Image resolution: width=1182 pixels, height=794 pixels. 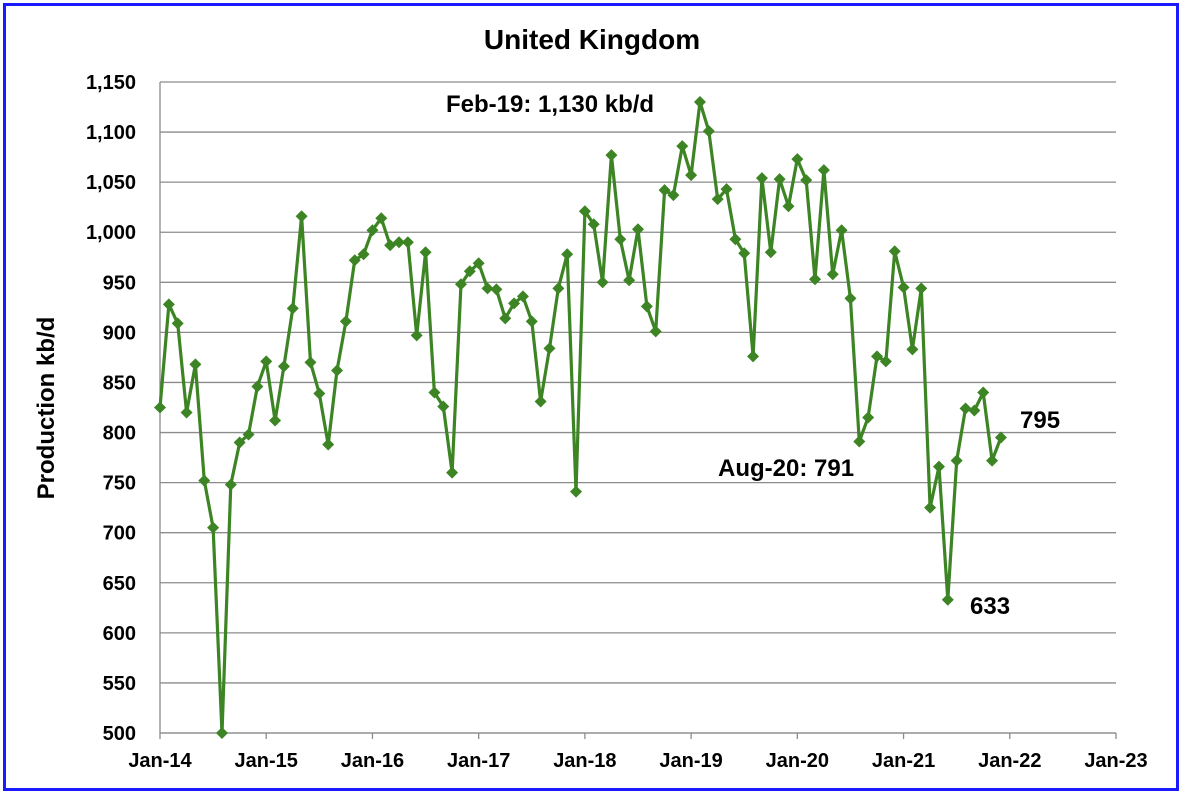 What do you see at coordinates (119, 584) in the screenshot?
I see `y-tick-label: 650` at bounding box center [119, 584].